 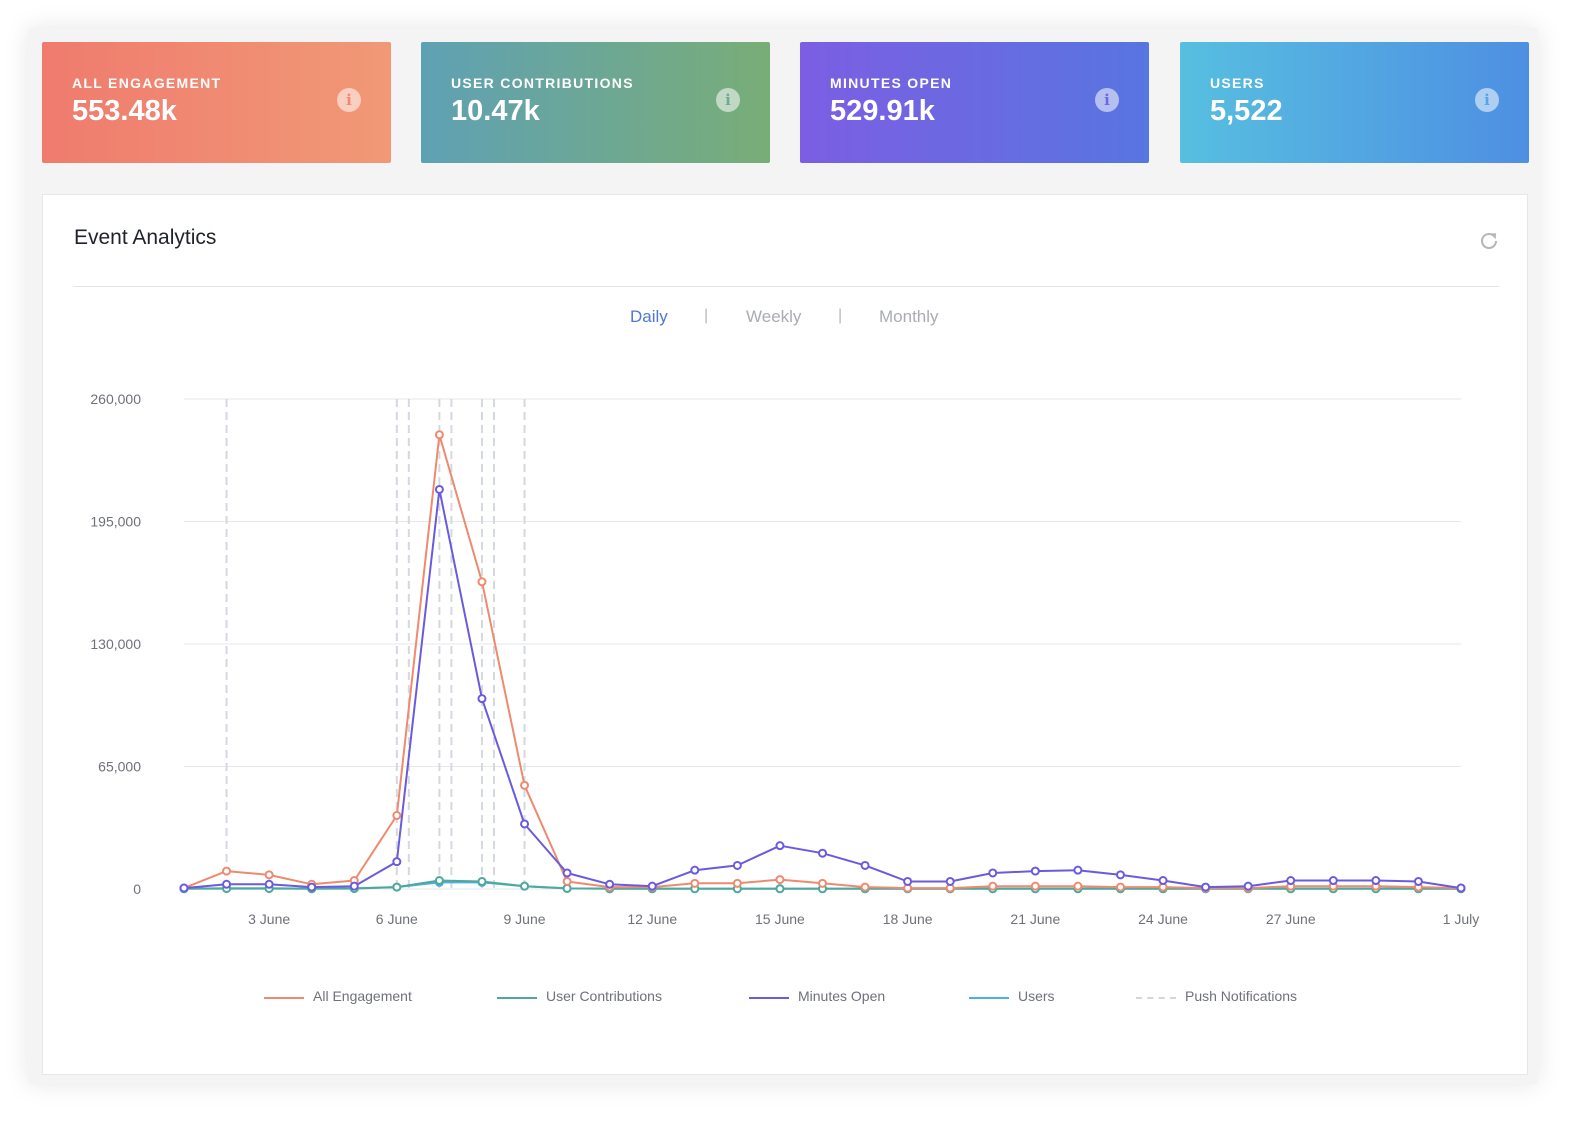 What do you see at coordinates (119, 767) in the screenshot?
I see `y-tick-label: 65,000` at bounding box center [119, 767].